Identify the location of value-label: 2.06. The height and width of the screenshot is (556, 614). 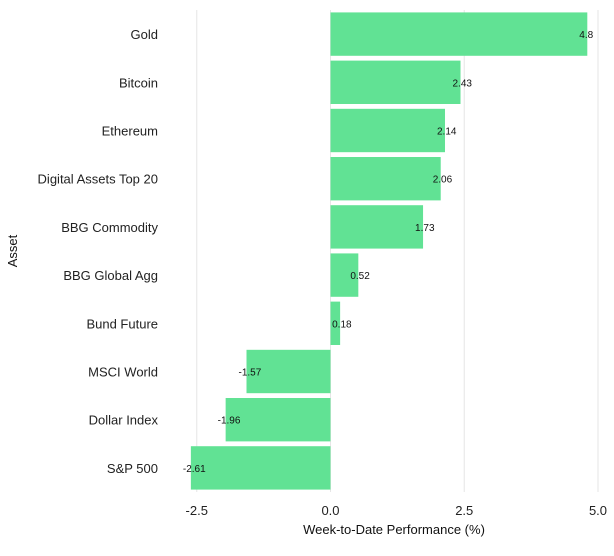
(443, 180).